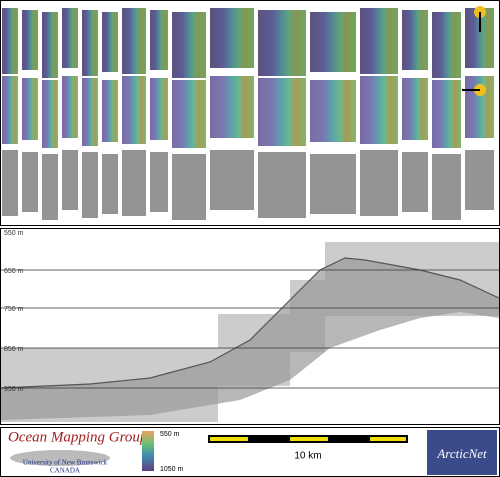 Image resolution: width=500 pixels, height=477 pixels. I want to click on scale-label: 10 km, so click(307, 456).